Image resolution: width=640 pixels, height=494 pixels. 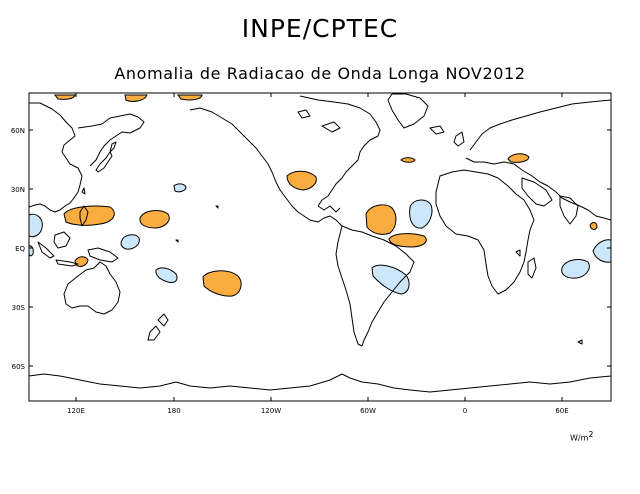 I want to click on page-title: INPE/CPTEC, so click(x=320, y=28).